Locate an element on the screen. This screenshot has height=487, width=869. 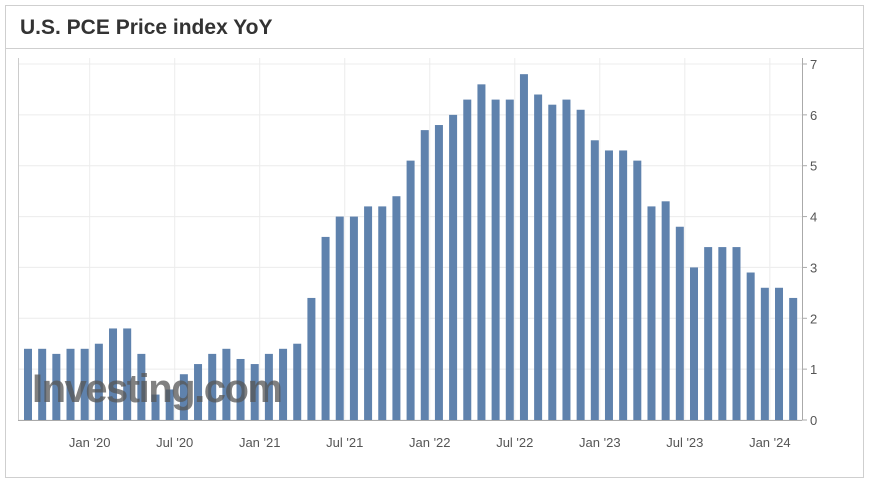
chart-title: U.S. PCE Price index YoY is located at coordinates (146, 27).